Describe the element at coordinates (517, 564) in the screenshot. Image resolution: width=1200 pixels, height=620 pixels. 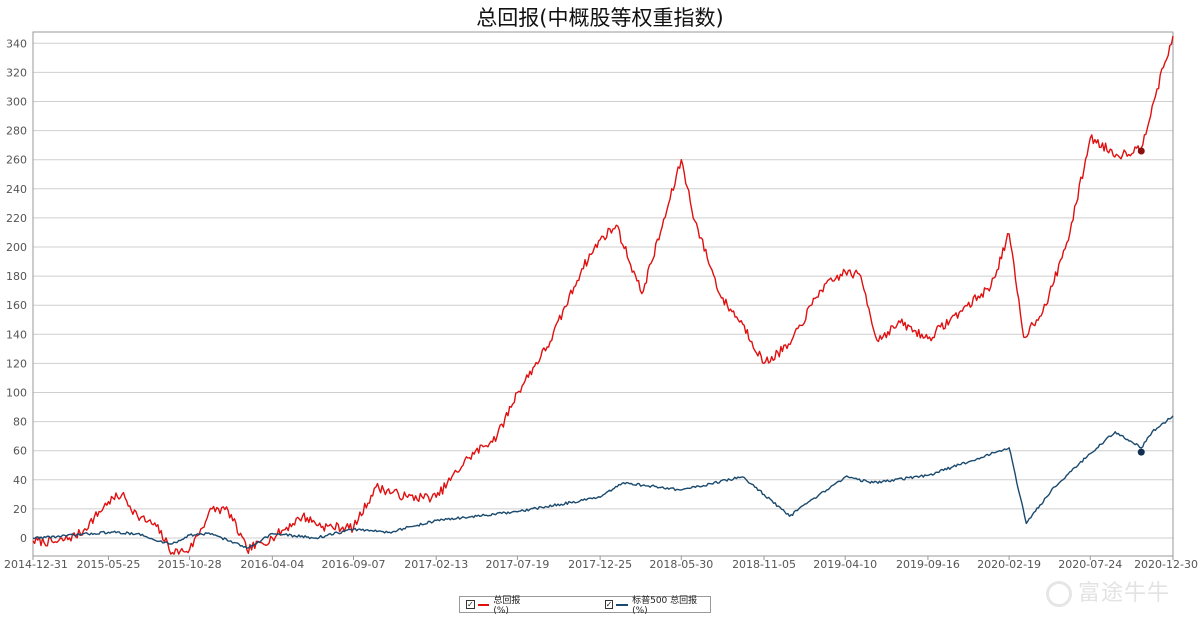
I see `x-tick-label: 2017-07-19` at that location.